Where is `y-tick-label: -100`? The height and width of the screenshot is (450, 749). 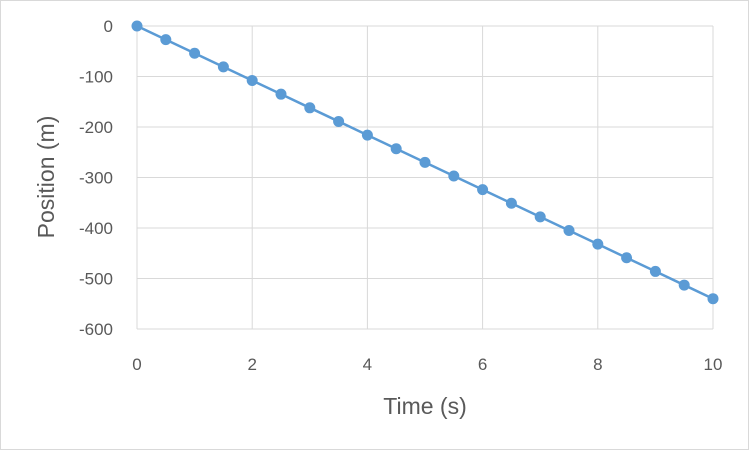 y-tick-label: -100 is located at coordinates (96, 77).